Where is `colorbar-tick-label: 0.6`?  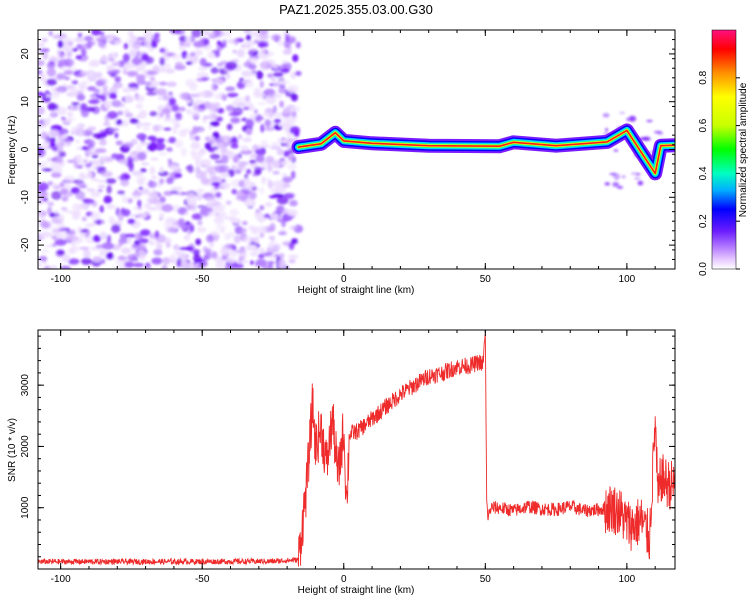 colorbar-tick-label: 0.6 is located at coordinates (703, 125).